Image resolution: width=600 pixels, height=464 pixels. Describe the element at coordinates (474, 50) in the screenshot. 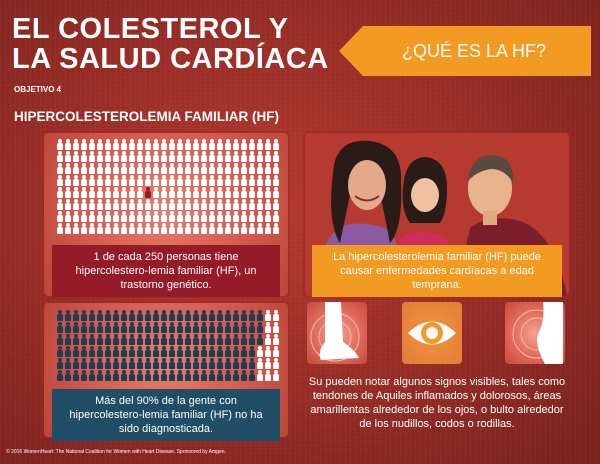

I see `question-banner-text: ¿QUÉ ES LA HF?` at that location.